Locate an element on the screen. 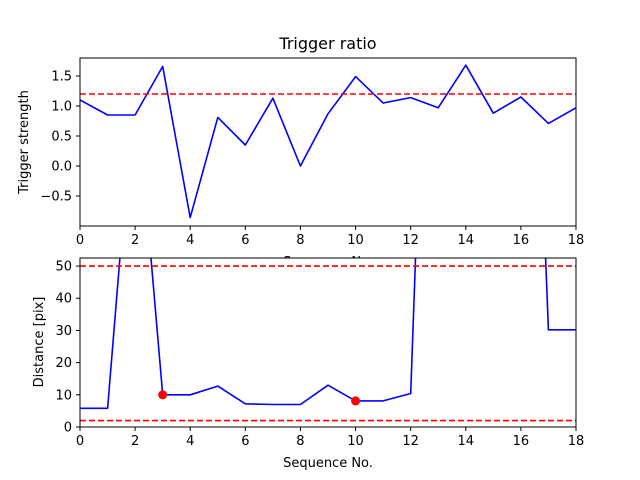 The height and width of the screenshot is (480, 640). top-y-tick-label-0: −0.5 is located at coordinates (56, 197).